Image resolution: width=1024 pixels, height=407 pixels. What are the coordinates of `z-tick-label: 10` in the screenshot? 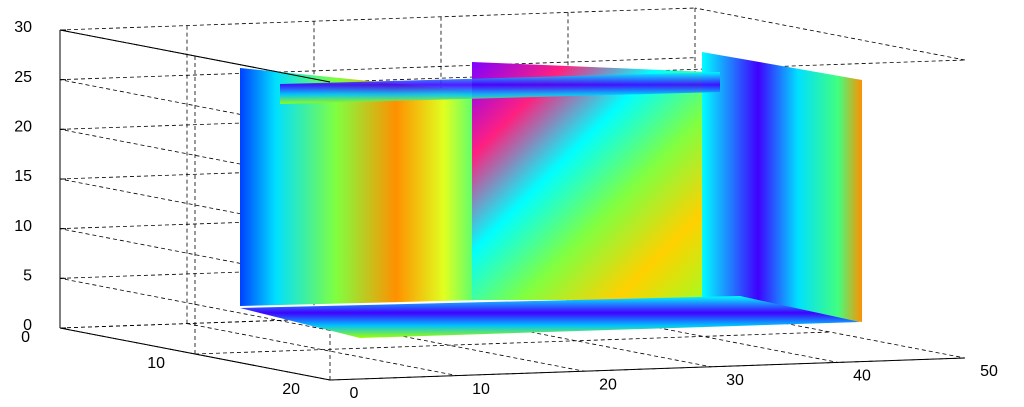 It's located at (23, 226).